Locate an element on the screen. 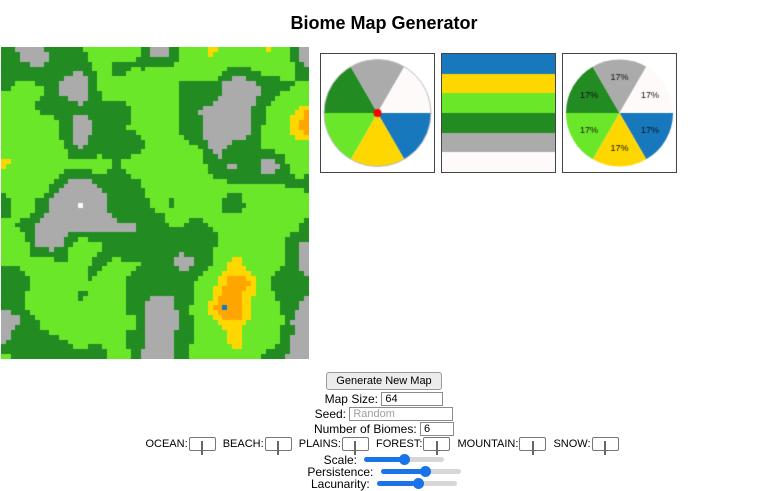  mountain-color-picker is located at coordinates (533, 446).